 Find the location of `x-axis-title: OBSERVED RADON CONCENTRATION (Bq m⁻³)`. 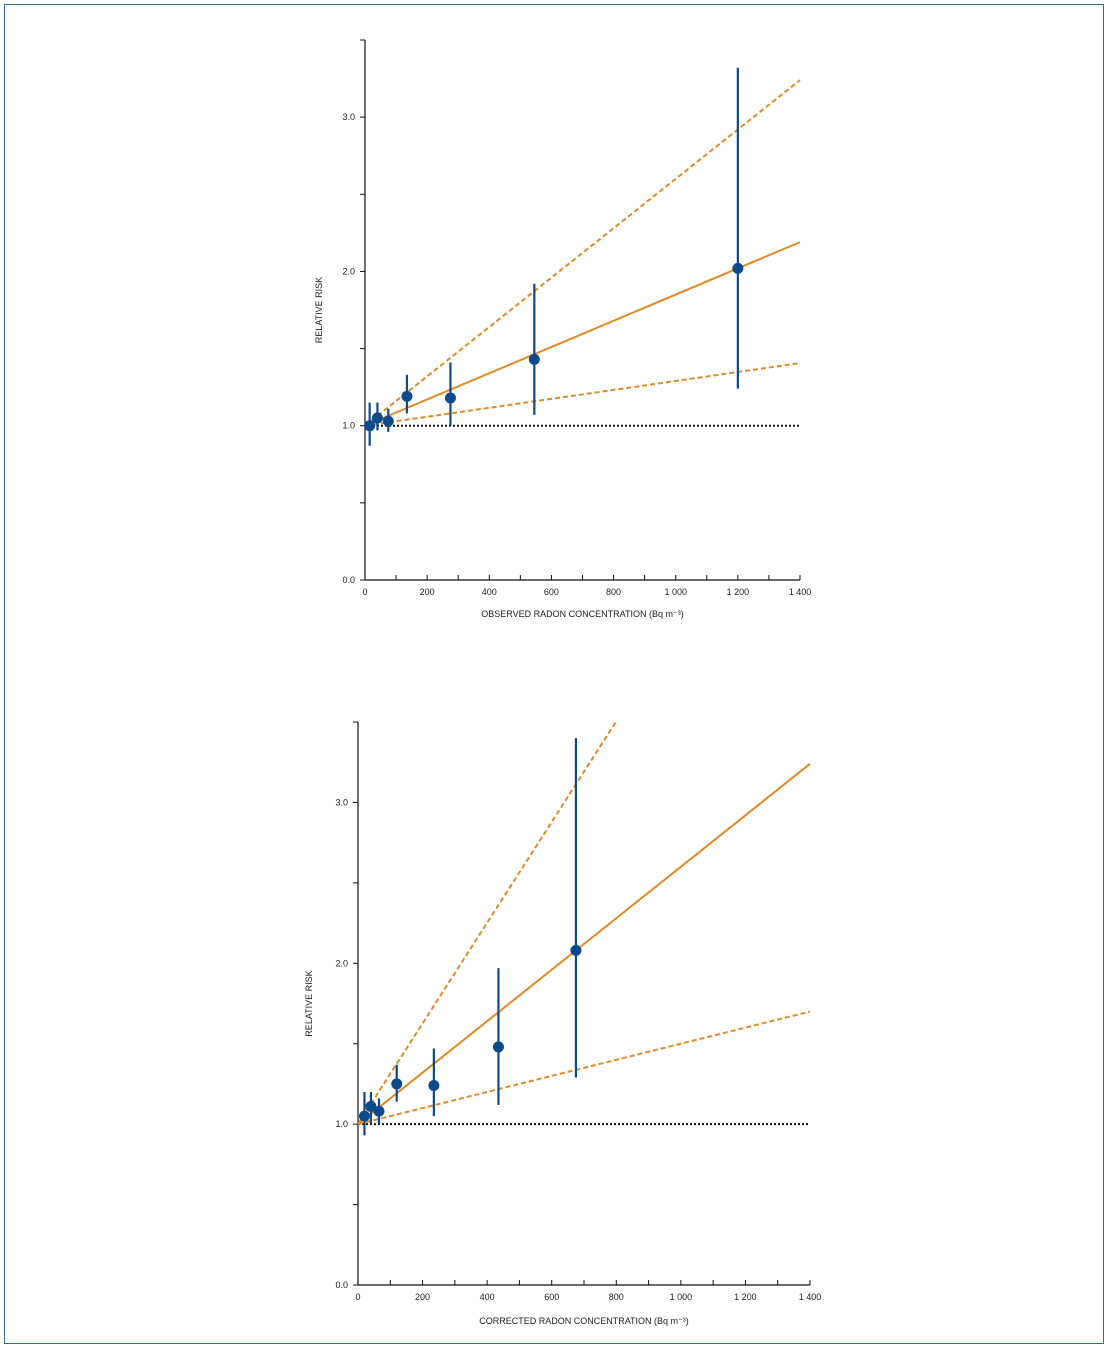

x-axis-title: OBSERVED RADON CONCENTRATION (Bq m⁻³) is located at coordinates (582, 614).